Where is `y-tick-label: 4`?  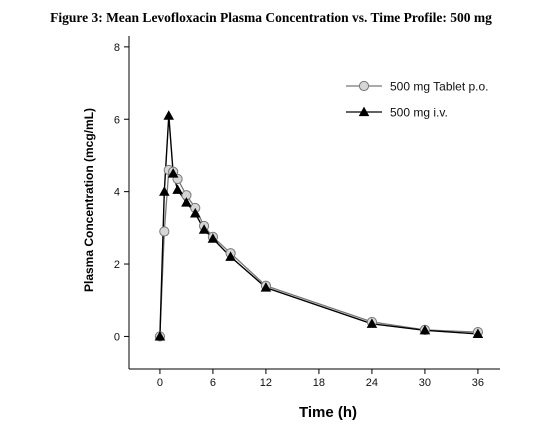
y-tick-label: 4 is located at coordinates (117, 193).